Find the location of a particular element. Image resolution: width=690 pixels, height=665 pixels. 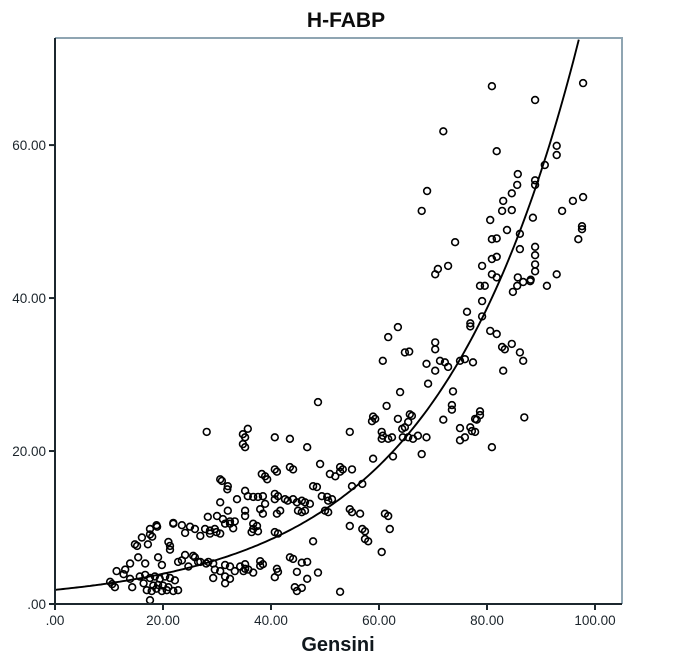

x-tick-label: 40.00 is located at coordinates (271, 620).